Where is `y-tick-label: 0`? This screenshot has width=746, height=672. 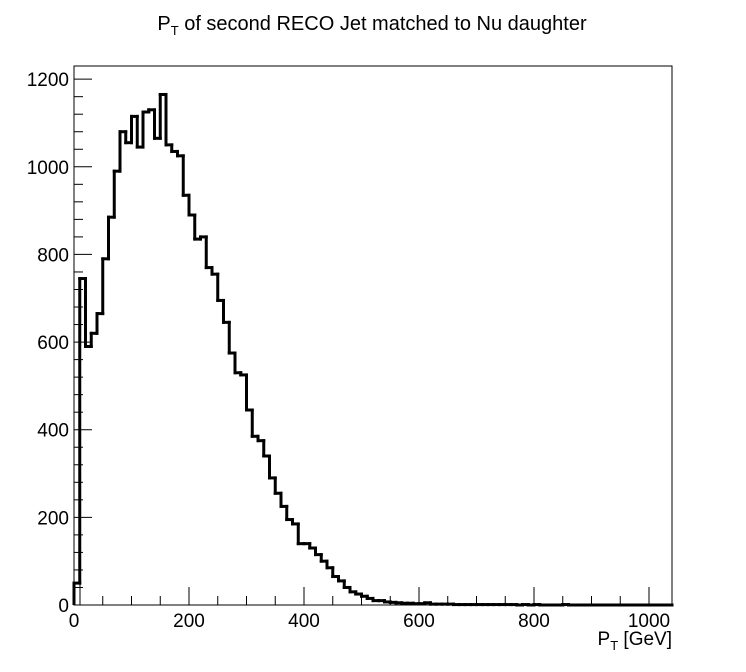 y-tick-label: 0 is located at coordinates (63, 606).